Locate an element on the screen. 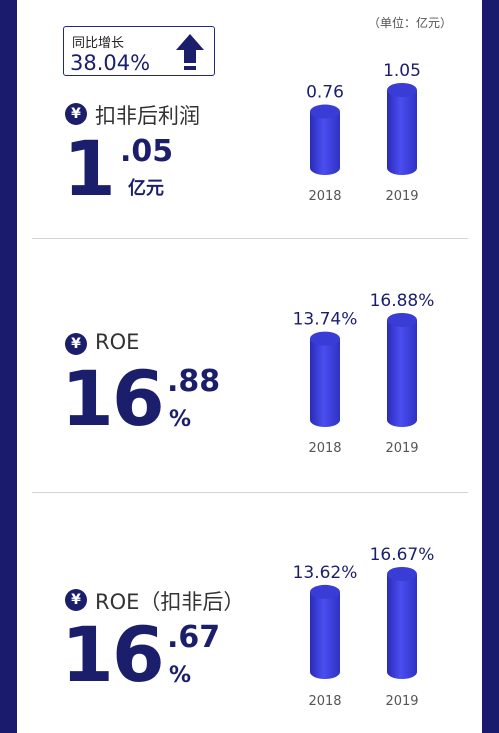 Image resolution: width=499 pixels, height=733 pixels. metric-decimal: .67 is located at coordinates (194, 637).